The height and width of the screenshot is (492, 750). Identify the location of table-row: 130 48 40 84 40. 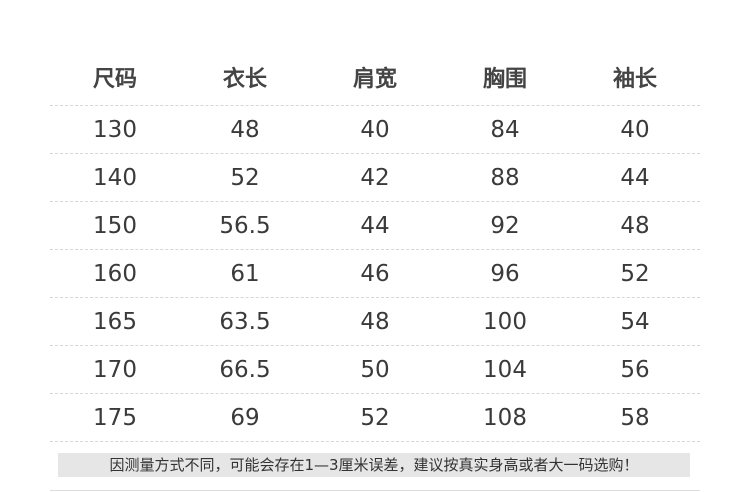
(375, 130).